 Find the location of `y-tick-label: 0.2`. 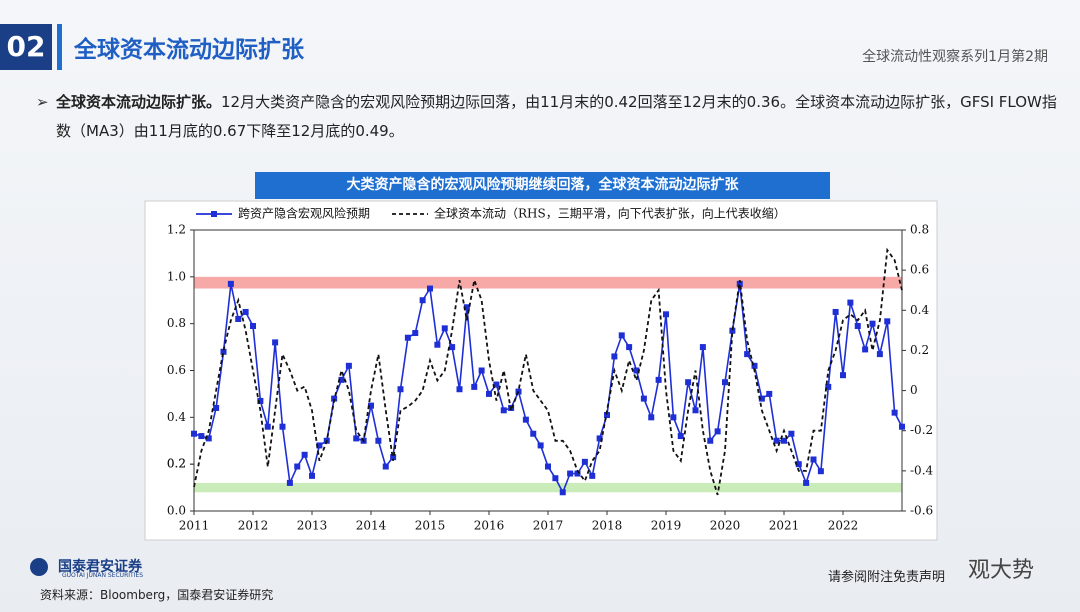

y-tick-label: 0.2 is located at coordinates (176, 464).